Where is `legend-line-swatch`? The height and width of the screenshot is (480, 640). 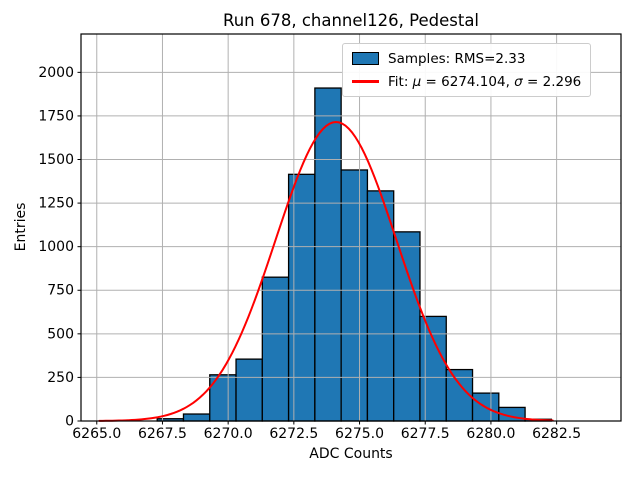 legend-line-swatch is located at coordinates (365, 81).